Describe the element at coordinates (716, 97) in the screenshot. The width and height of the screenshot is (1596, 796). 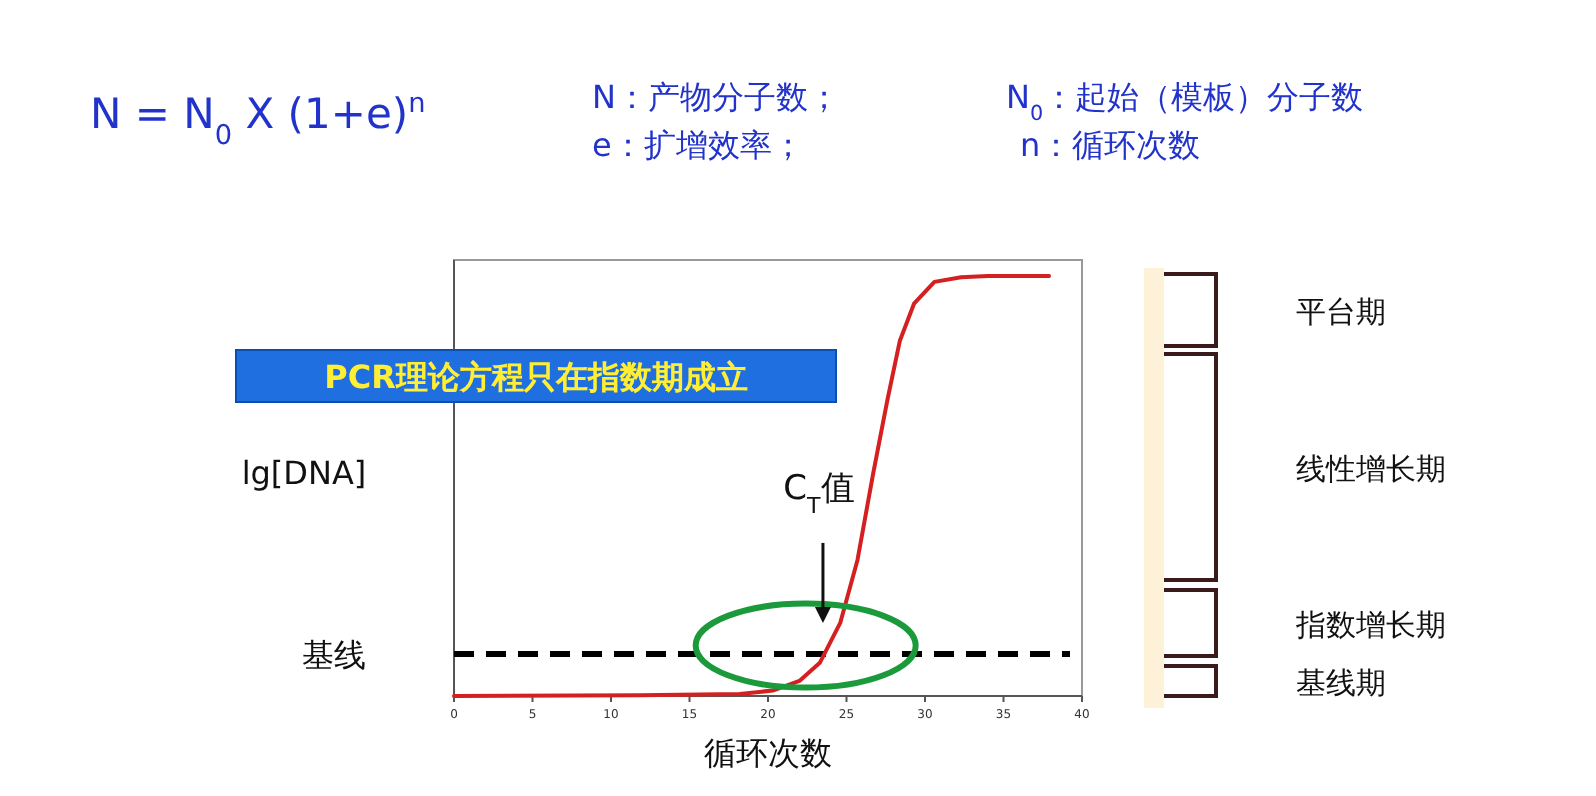
I see `text: N：产物分子数；` at that location.